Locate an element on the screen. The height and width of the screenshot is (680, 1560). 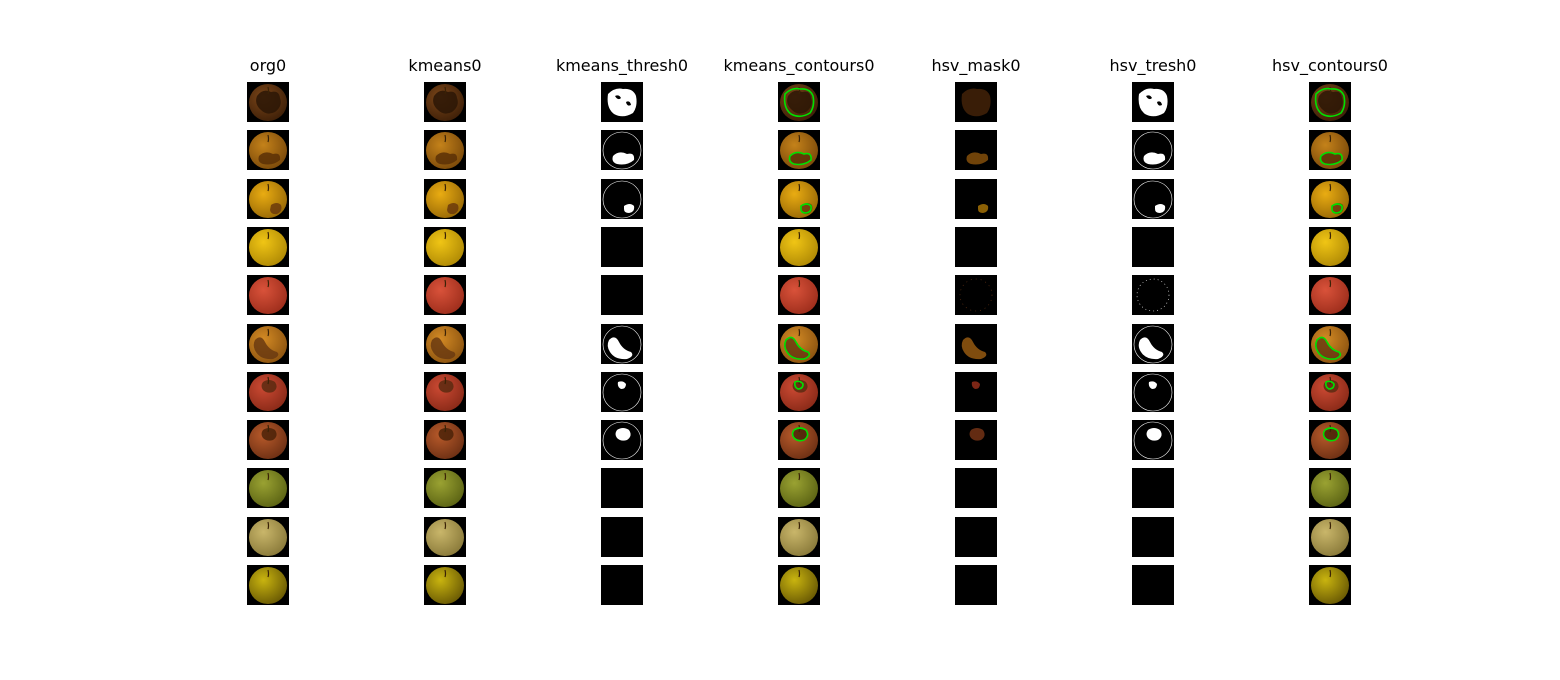
column-title-kmeans0: kmeans0 is located at coordinates (445, 65).